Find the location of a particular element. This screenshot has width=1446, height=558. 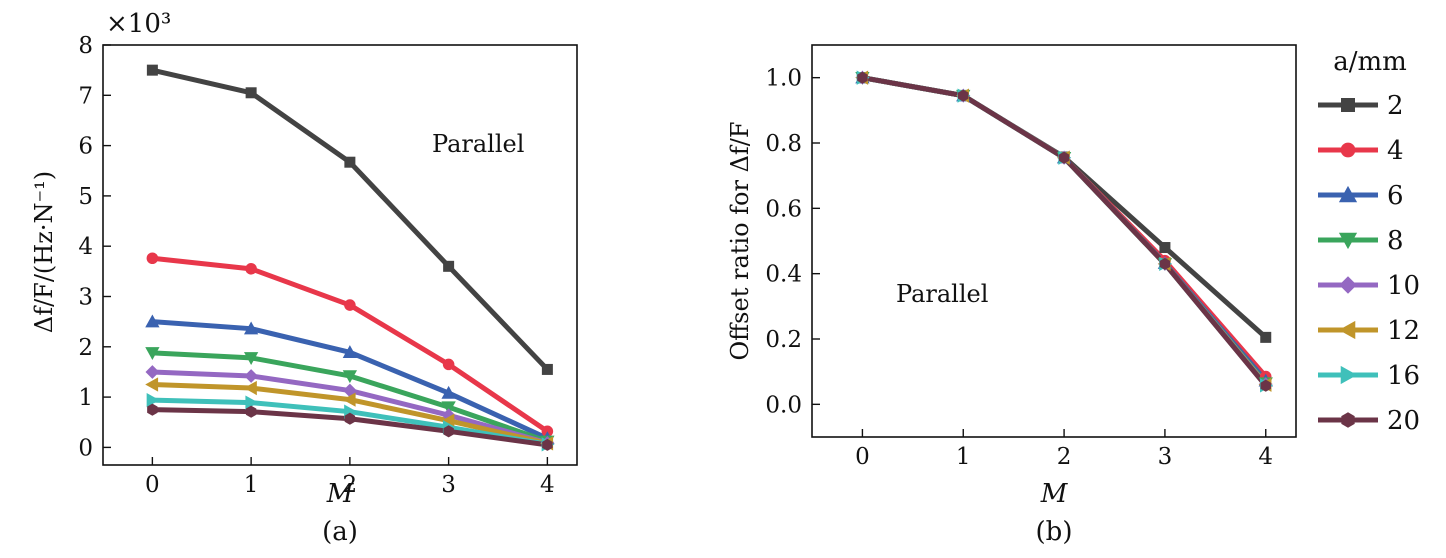

panel-b-xlabel: M is located at coordinates (1054, 494).